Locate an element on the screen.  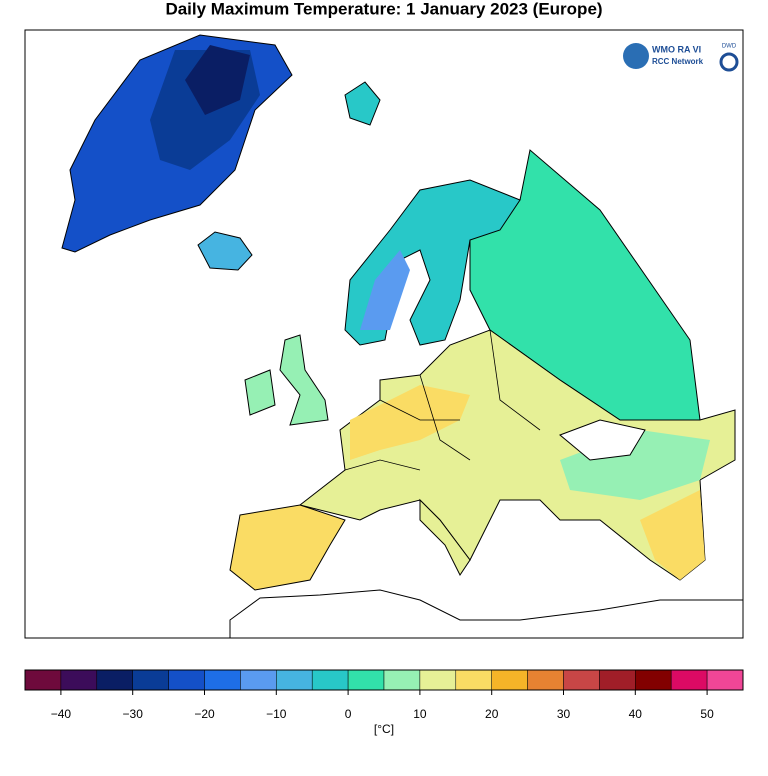
colorbar-frame is located at coordinates (384, 680).